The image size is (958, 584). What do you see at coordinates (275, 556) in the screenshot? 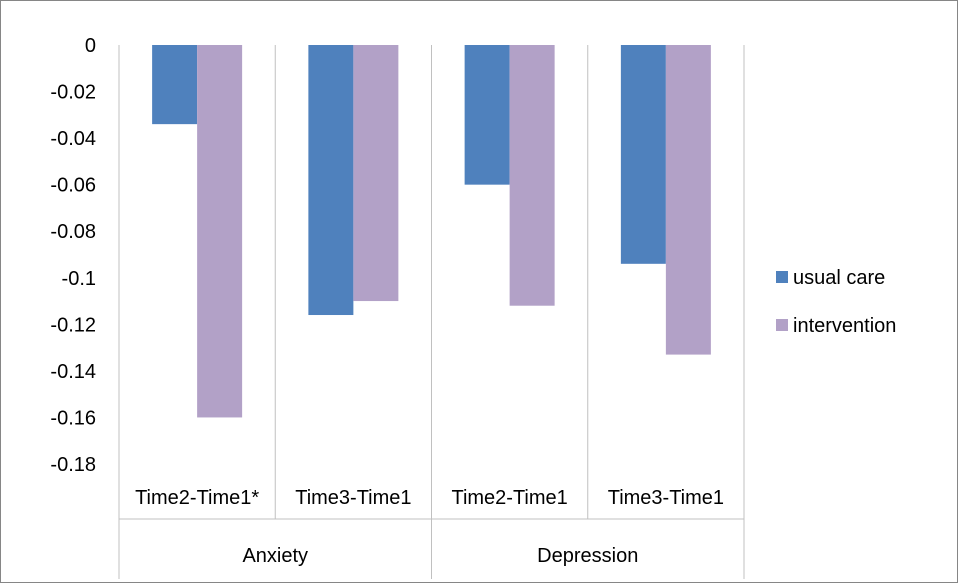
I see `group-label: Anxiety` at bounding box center [275, 556].